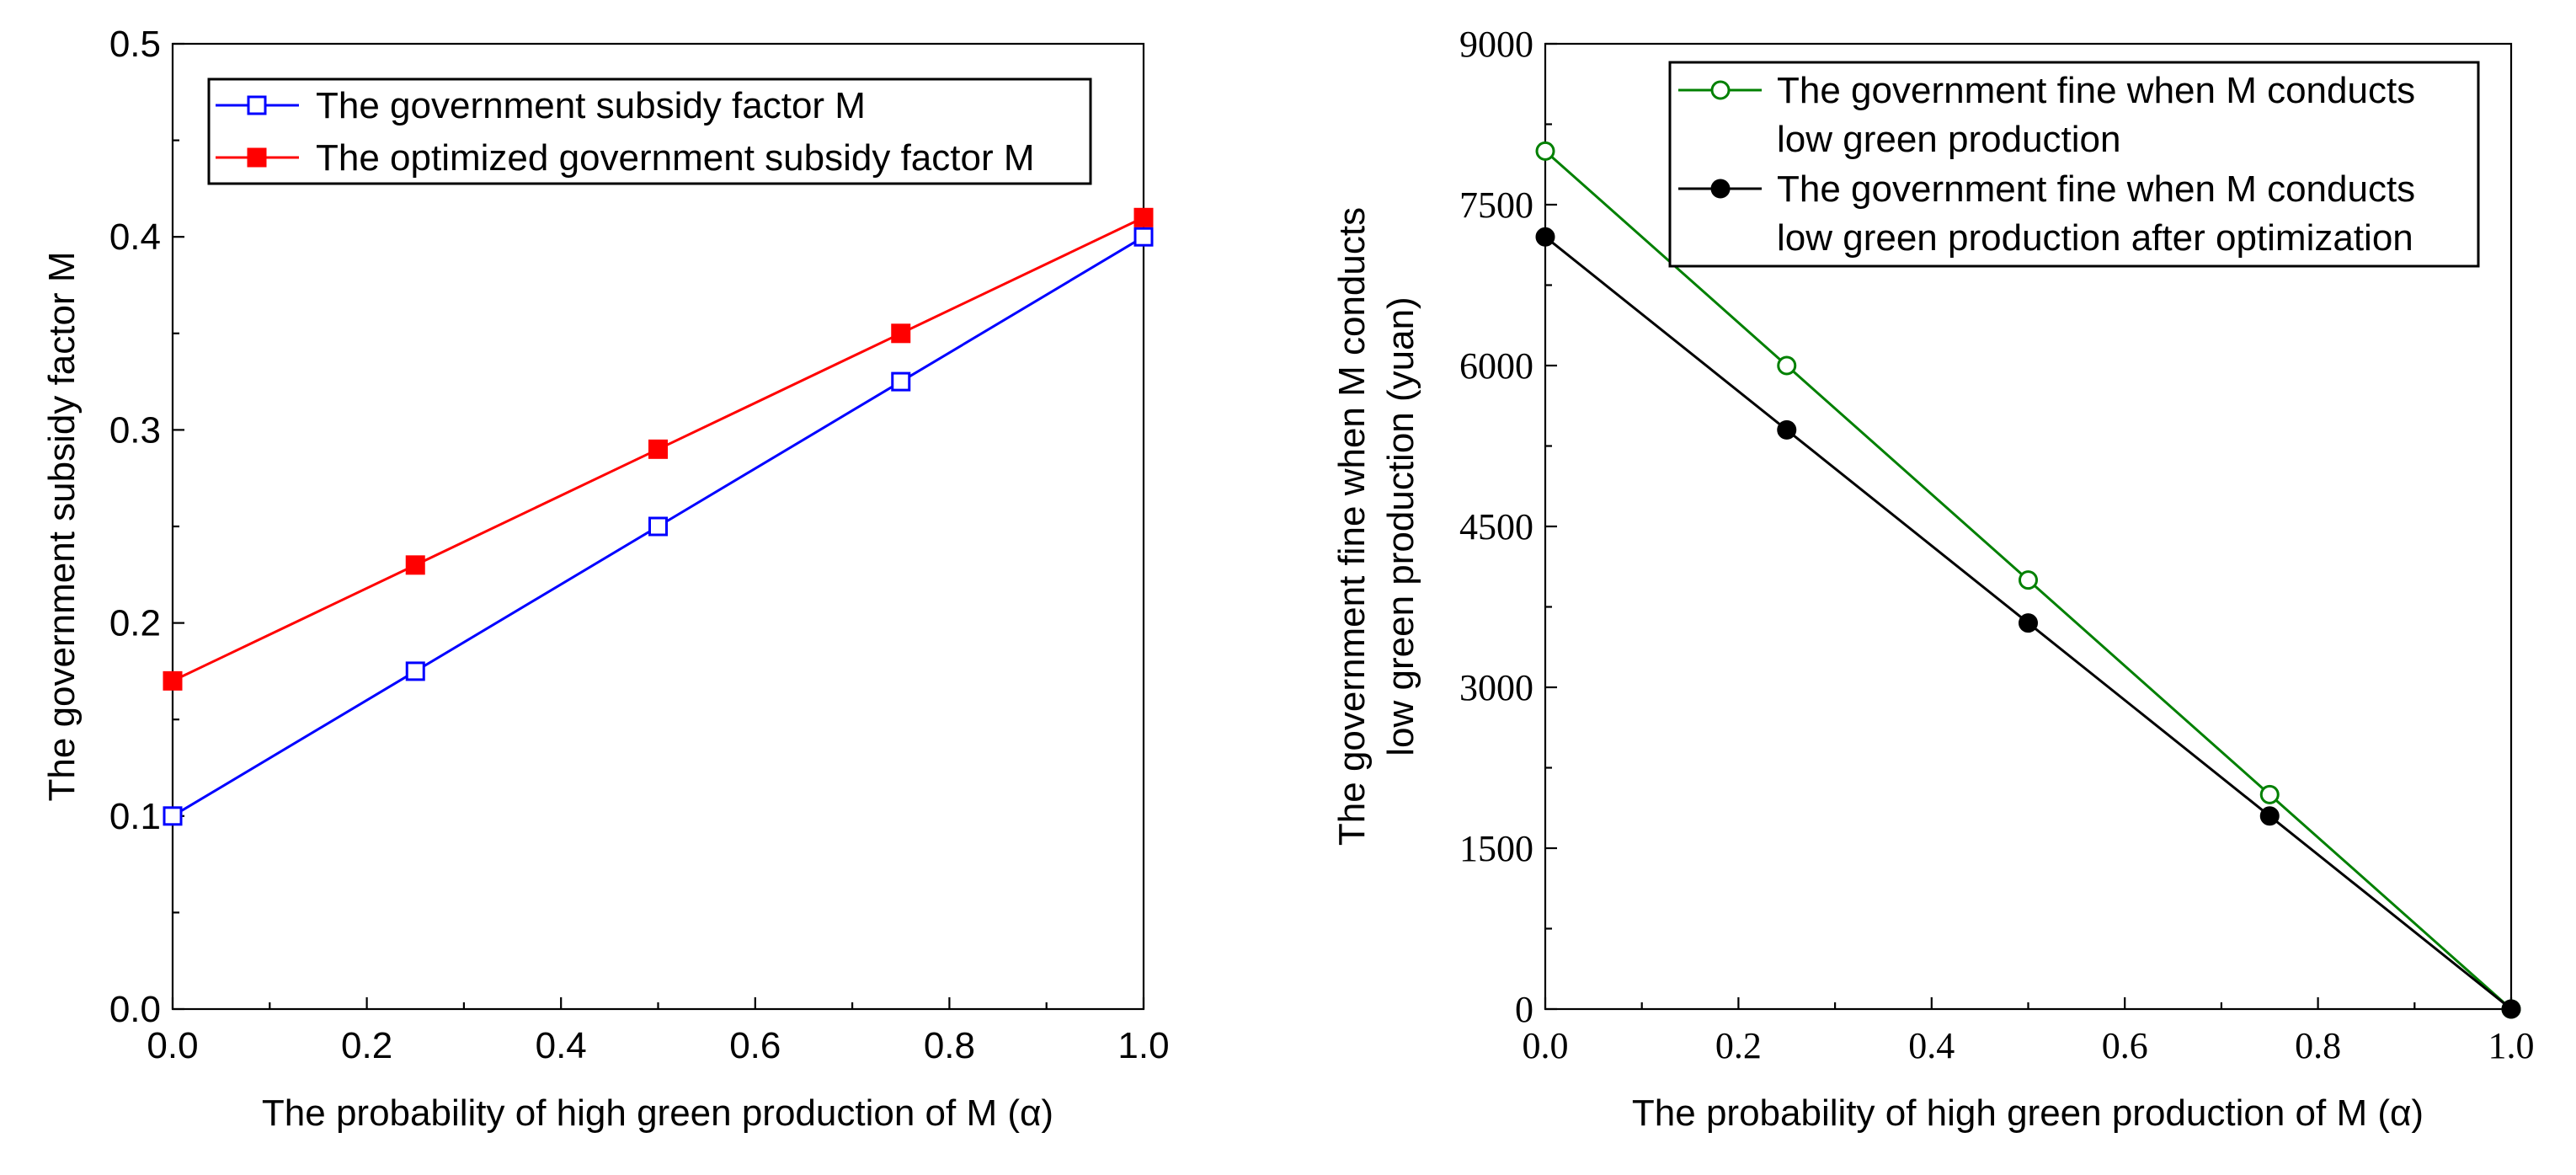 This screenshot has width=2576, height=1175. What do you see at coordinates (1546, 1045) in the screenshot?
I see `right-x-tick-label: 0.0` at bounding box center [1546, 1045].